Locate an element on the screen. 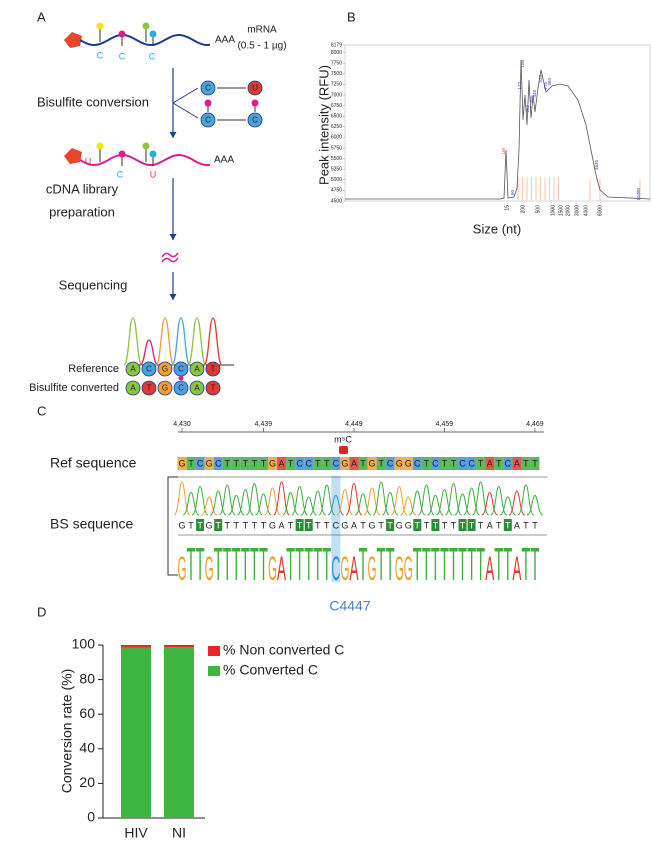 This screenshot has width=652, height=851. ruler-label: 4,439 is located at coordinates (264, 424).